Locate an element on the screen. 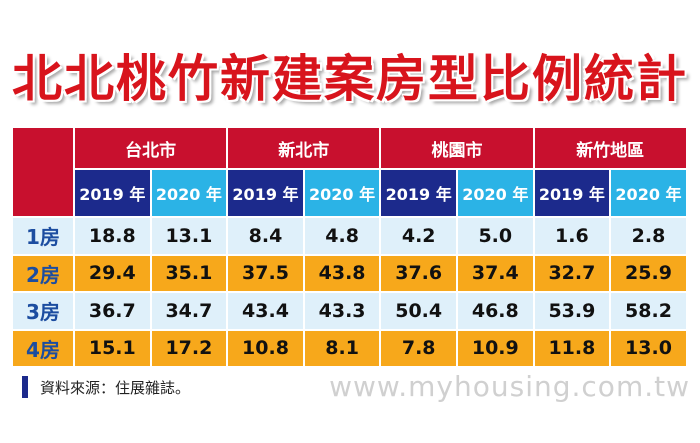  group-header: 台北市 is located at coordinates (152, 149).